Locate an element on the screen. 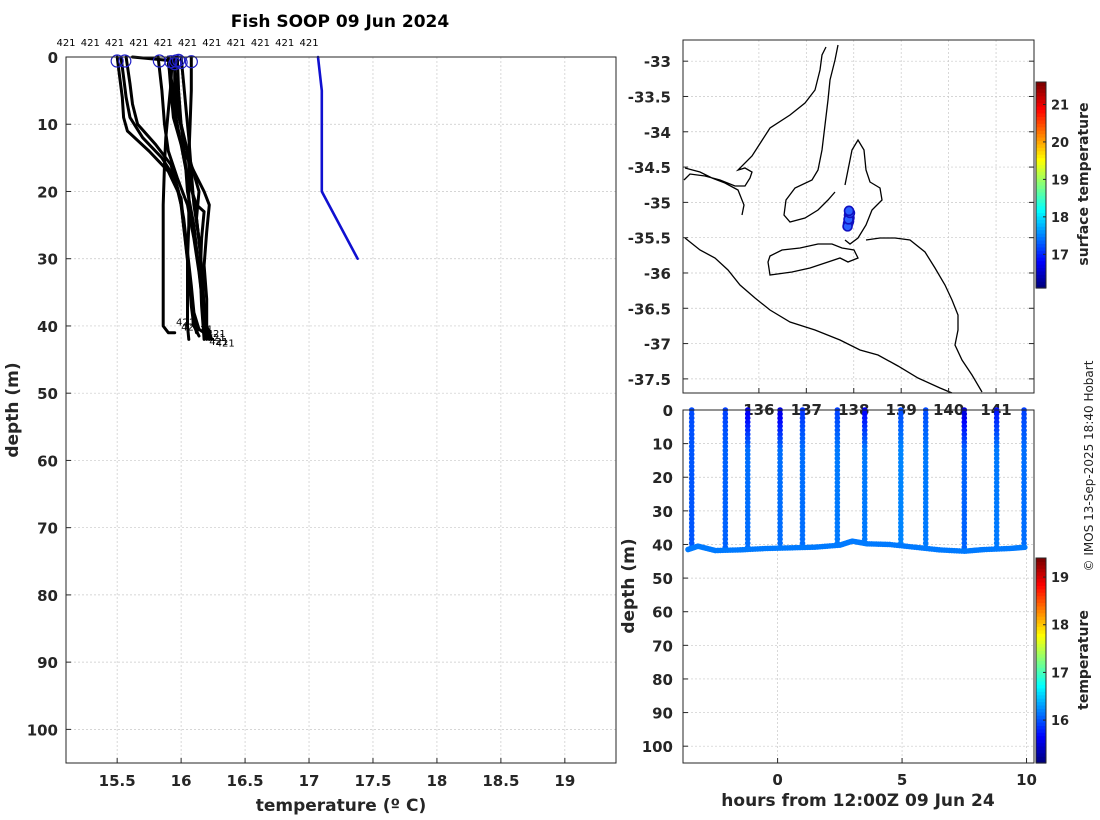 The height and width of the screenshot is (820, 1100). section-y-tick-label: 60 is located at coordinates (662, 613).